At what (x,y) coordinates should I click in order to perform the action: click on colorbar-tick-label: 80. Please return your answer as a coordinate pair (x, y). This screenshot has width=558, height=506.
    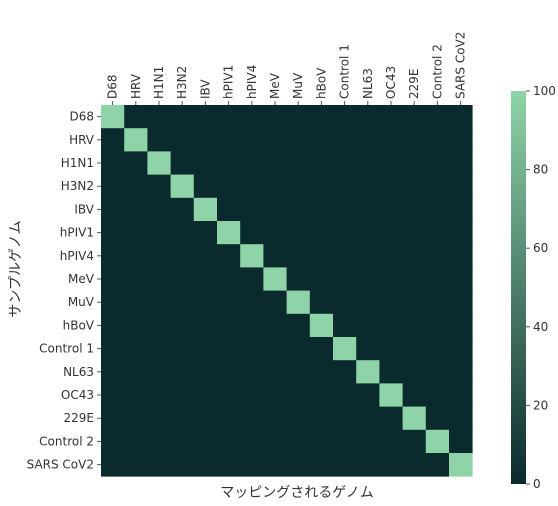
    Looking at the image, I should click on (540, 170).